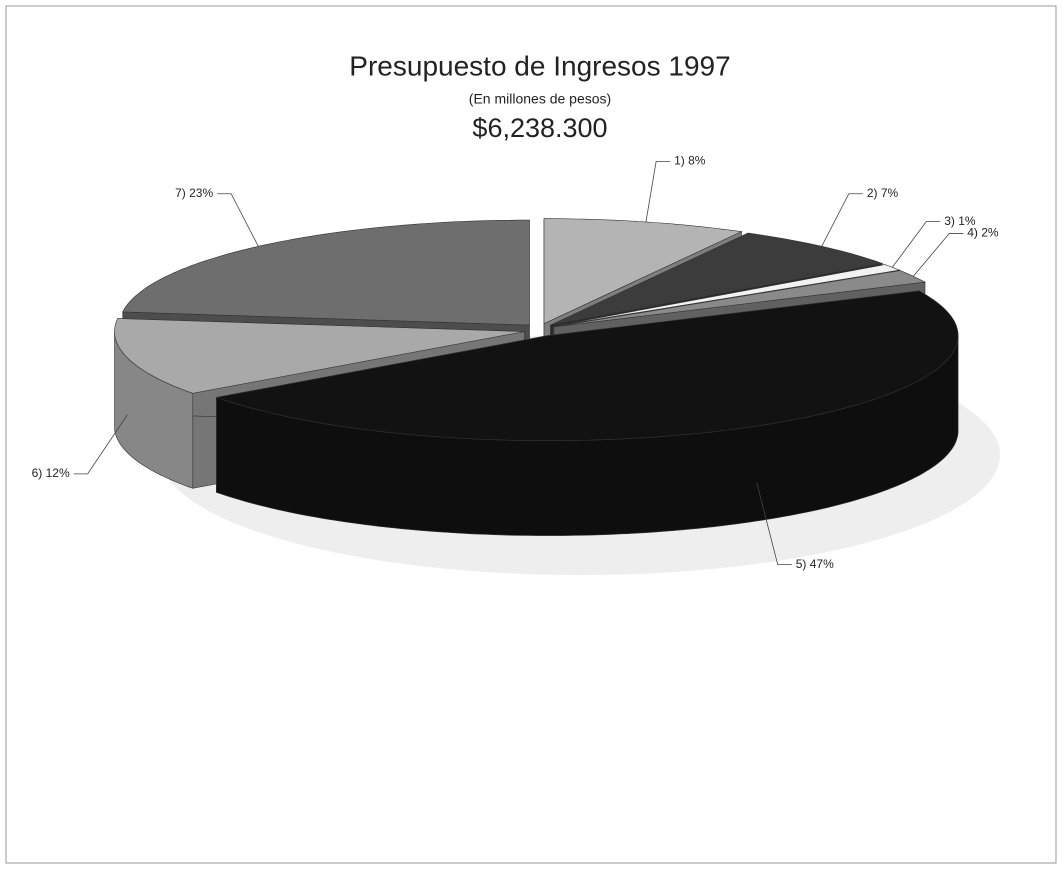 Image resolution: width=1062 pixels, height=869 pixels. What do you see at coordinates (883, 193) in the screenshot?
I see `data-label: 2) 7%` at bounding box center [883, 193].